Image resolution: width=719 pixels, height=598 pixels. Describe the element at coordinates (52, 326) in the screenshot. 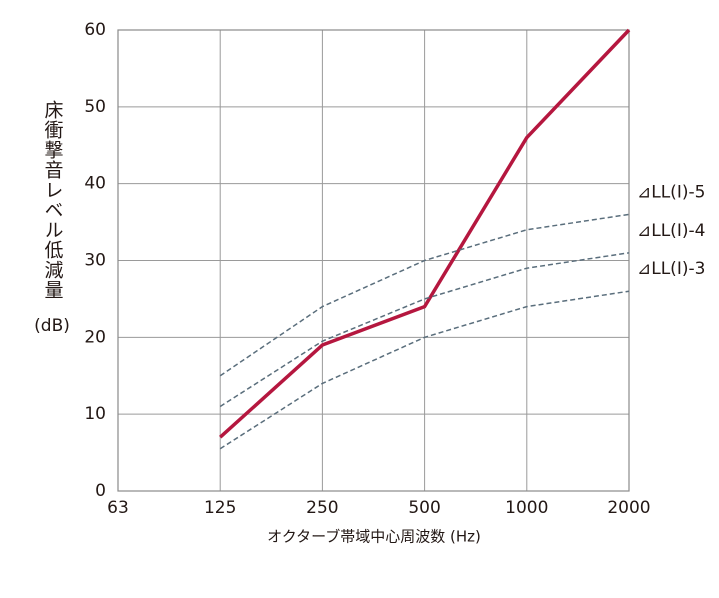

I see `y-axis-unit: (dB)` at that location.